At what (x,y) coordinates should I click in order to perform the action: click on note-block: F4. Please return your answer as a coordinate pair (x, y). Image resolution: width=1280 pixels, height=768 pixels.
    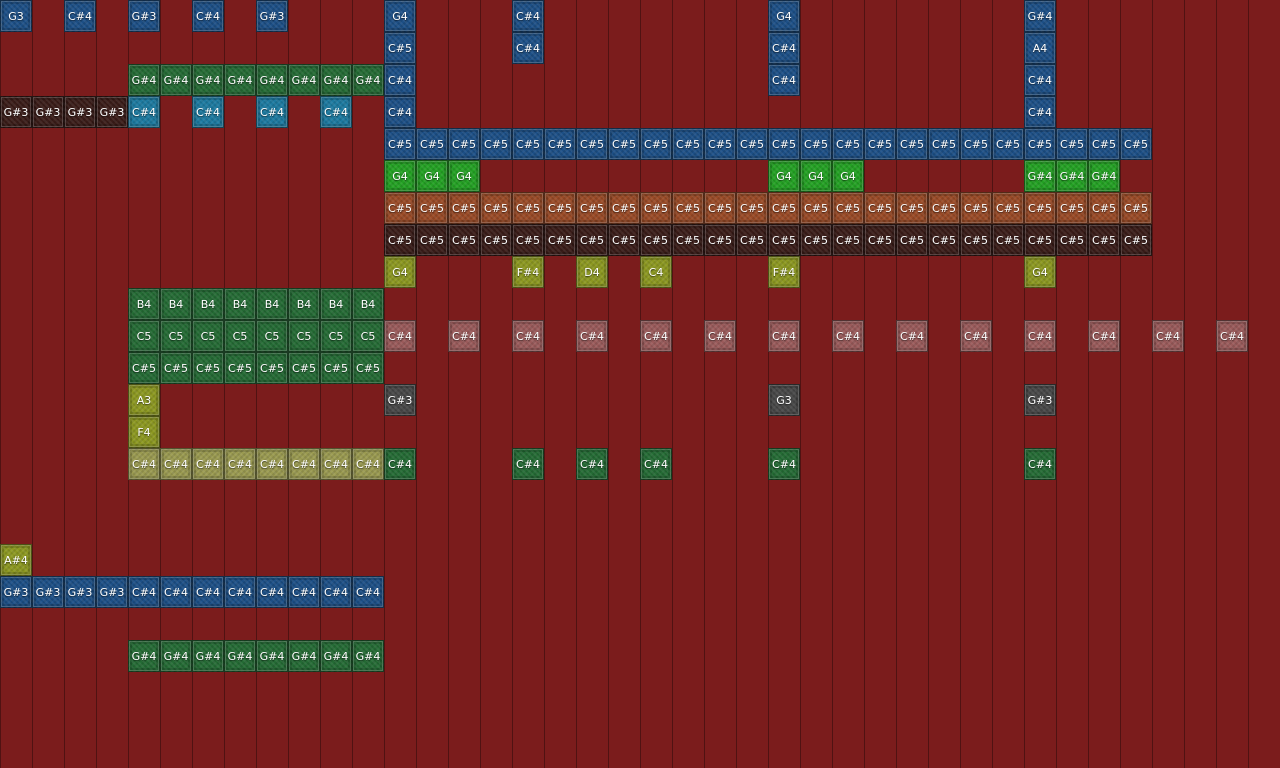
    Looking at the image, I should click on (144, 432).